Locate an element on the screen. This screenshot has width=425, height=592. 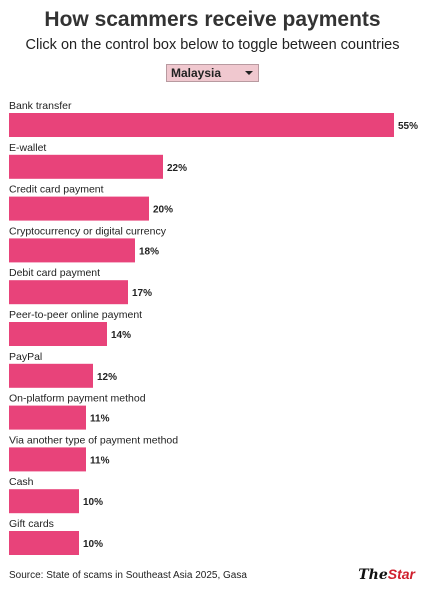
category-label: Bank transfer is located at coordinates (40, 106).